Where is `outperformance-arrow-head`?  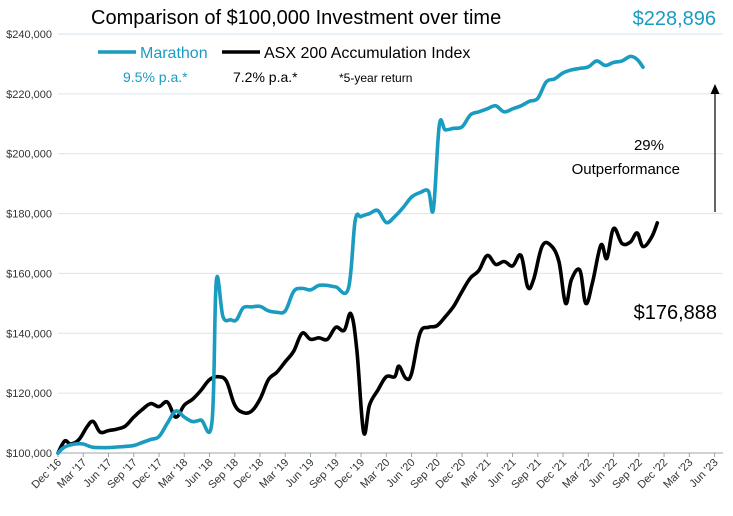
outperformance-arrow-head is located at coordinates (715, 89).